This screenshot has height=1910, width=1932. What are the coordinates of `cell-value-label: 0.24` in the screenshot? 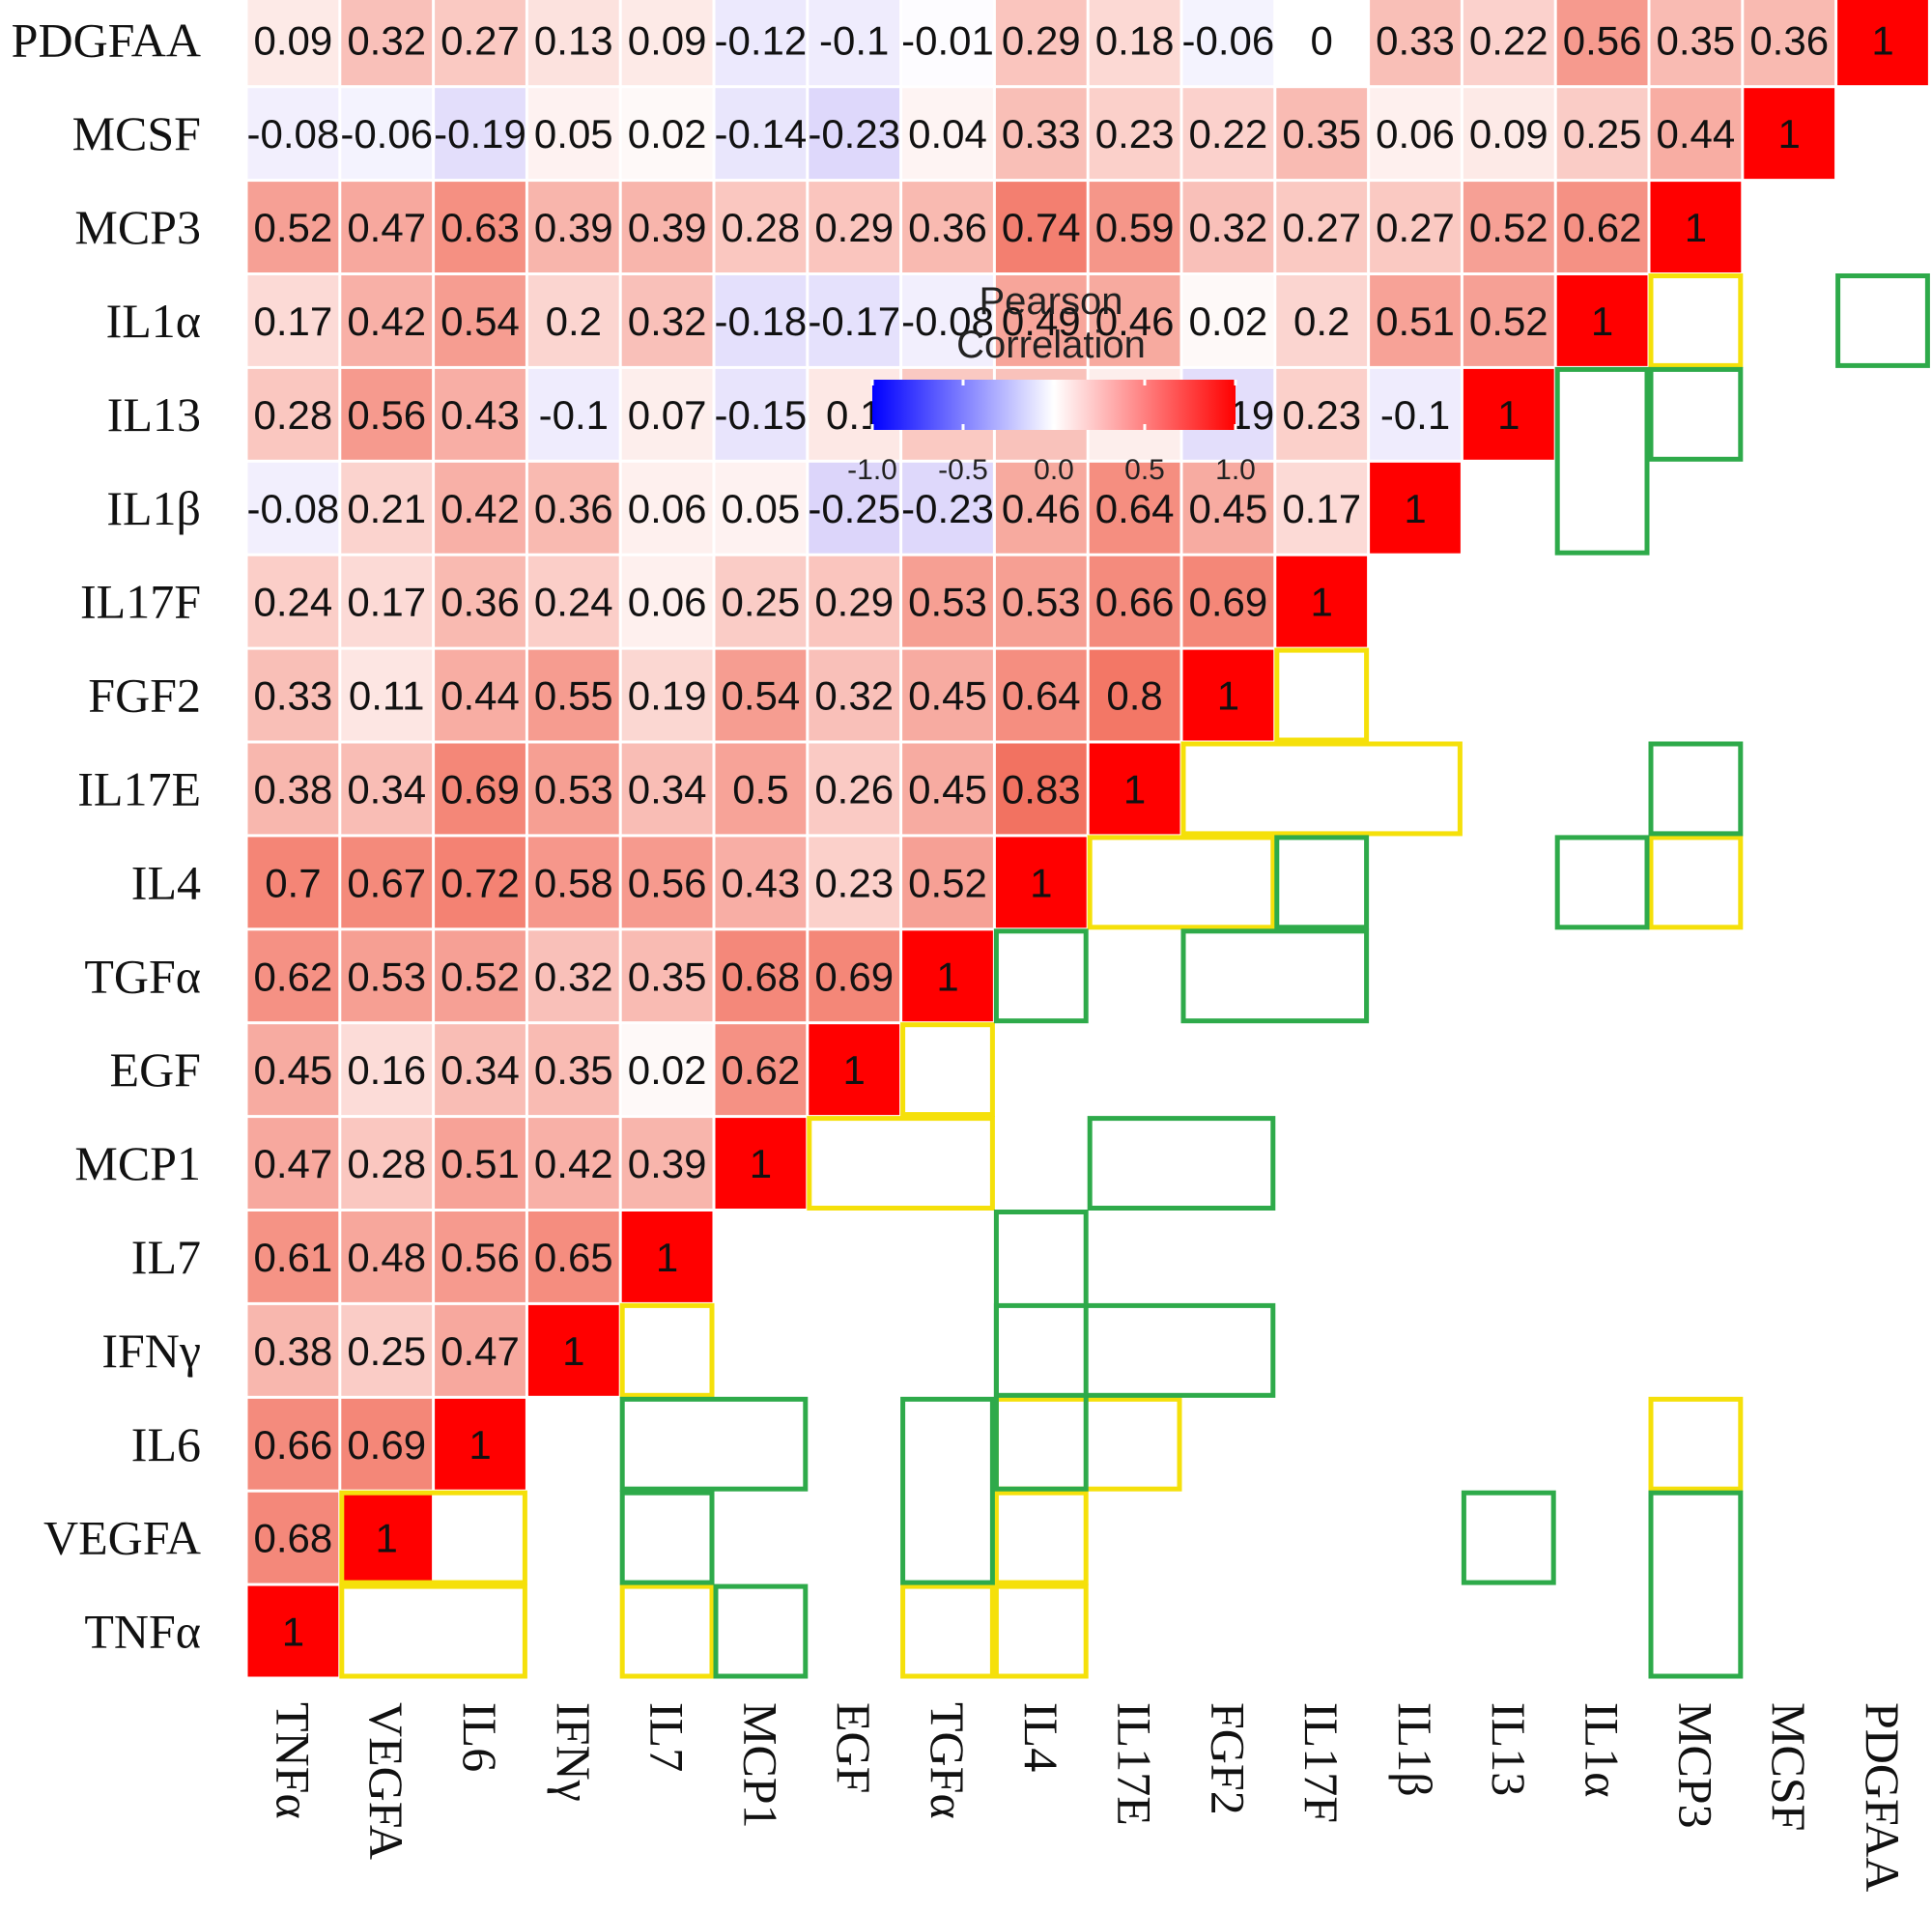 It's located at (293, 603).